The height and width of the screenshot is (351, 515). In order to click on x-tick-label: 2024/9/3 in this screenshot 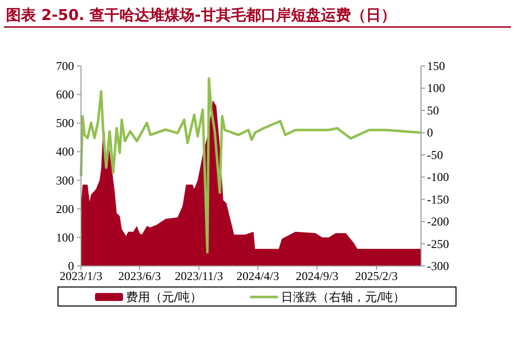, I will do `click(317, 276)`.